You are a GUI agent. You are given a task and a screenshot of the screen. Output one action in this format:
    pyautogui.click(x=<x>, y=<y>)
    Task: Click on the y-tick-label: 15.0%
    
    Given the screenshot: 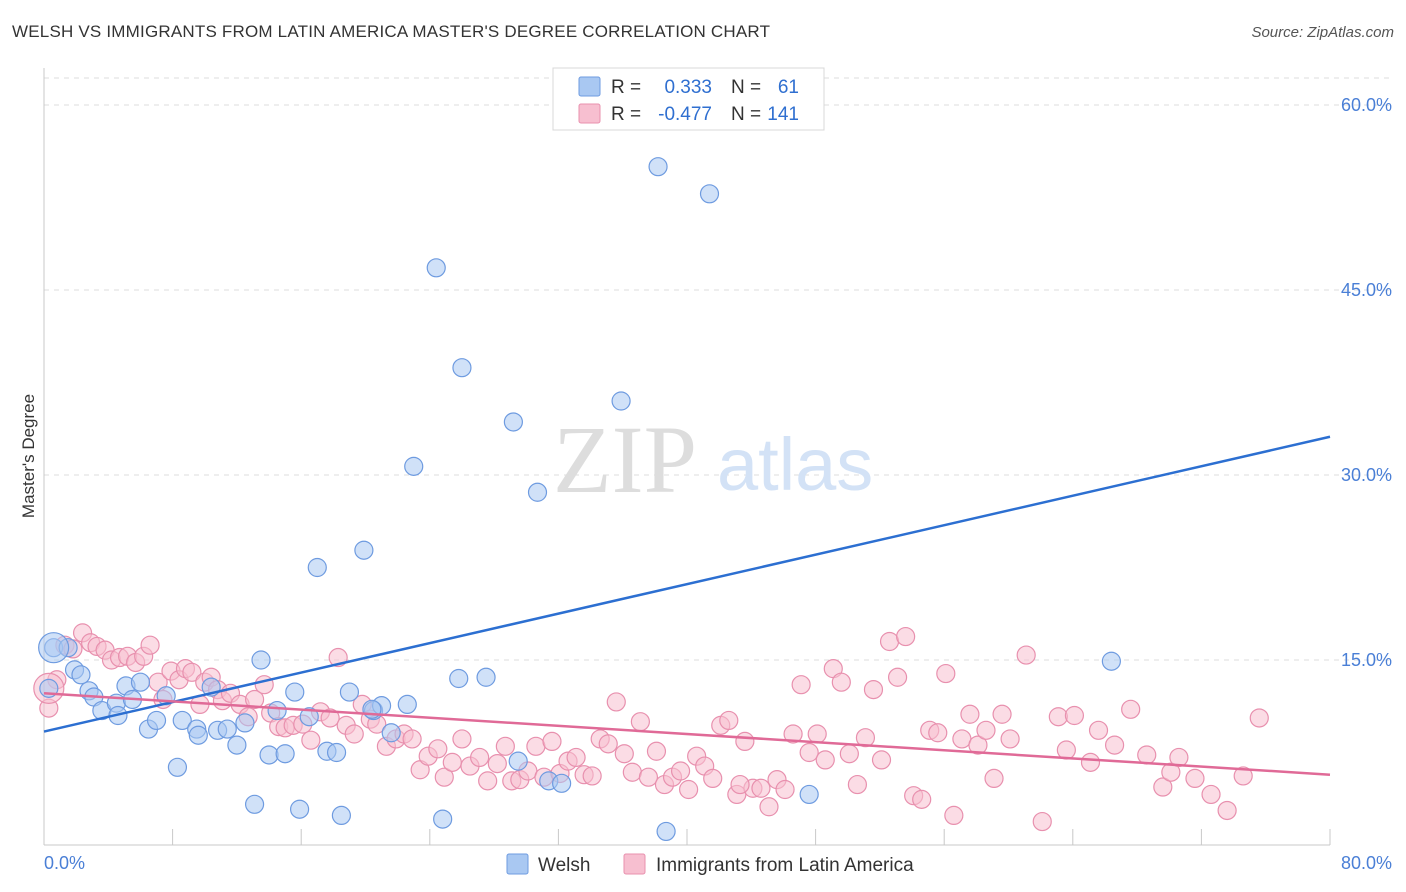 What is the action you would take?
    pyautogui.click(x=1366, y=660)
    